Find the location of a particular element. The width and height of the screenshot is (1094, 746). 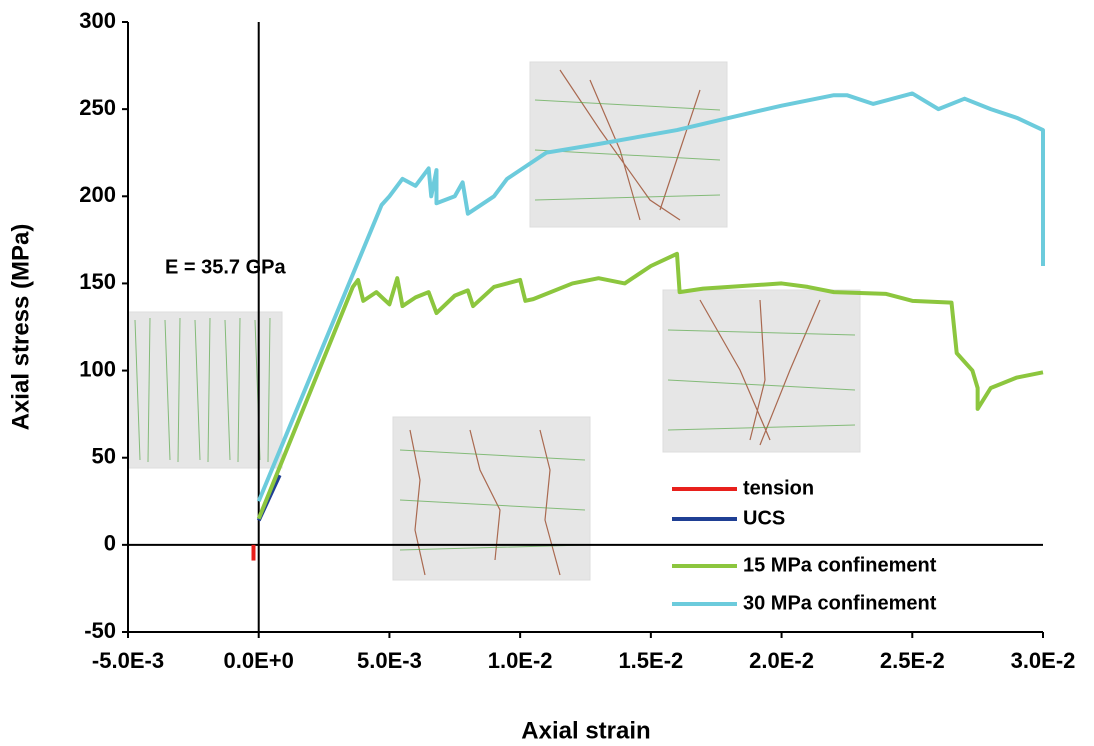

legend-label: tension is located at coordinates (778, 488).